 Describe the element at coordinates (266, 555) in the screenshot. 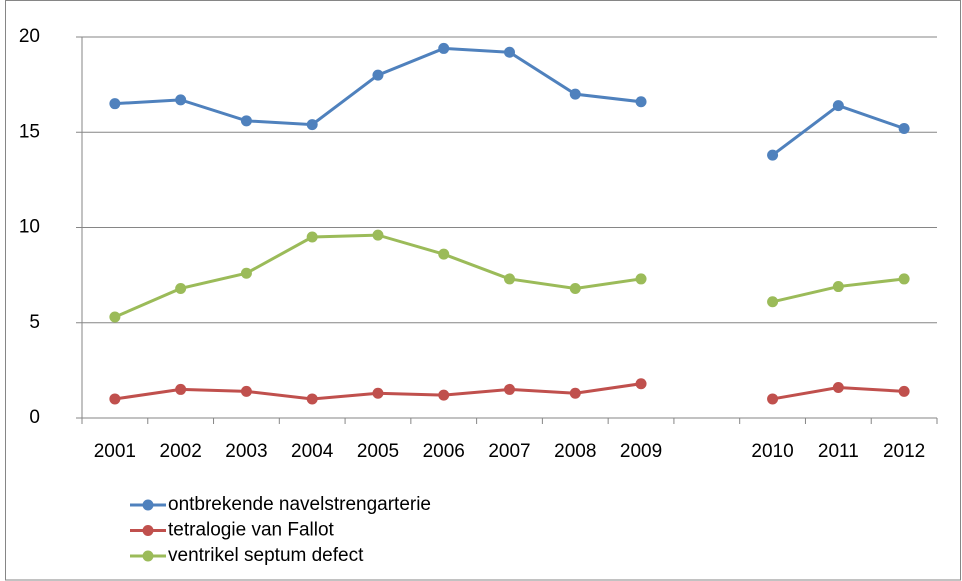

I see `legend-label: ventrikel septum defect` at that location.